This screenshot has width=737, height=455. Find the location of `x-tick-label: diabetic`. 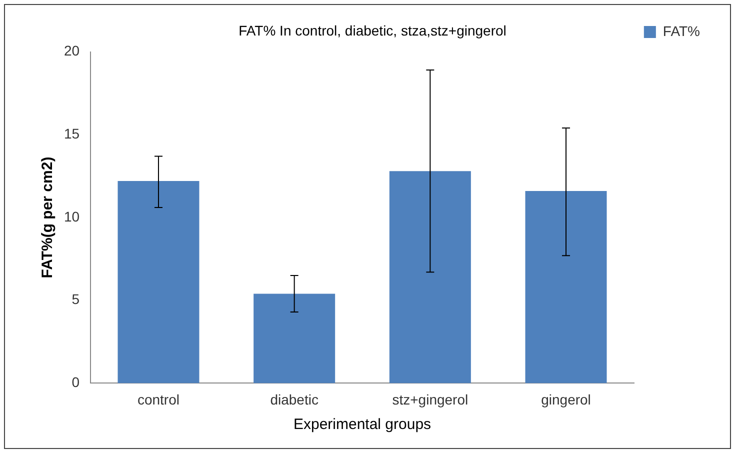

x-tick-label: diabetic is located at coordinates (294, 399).